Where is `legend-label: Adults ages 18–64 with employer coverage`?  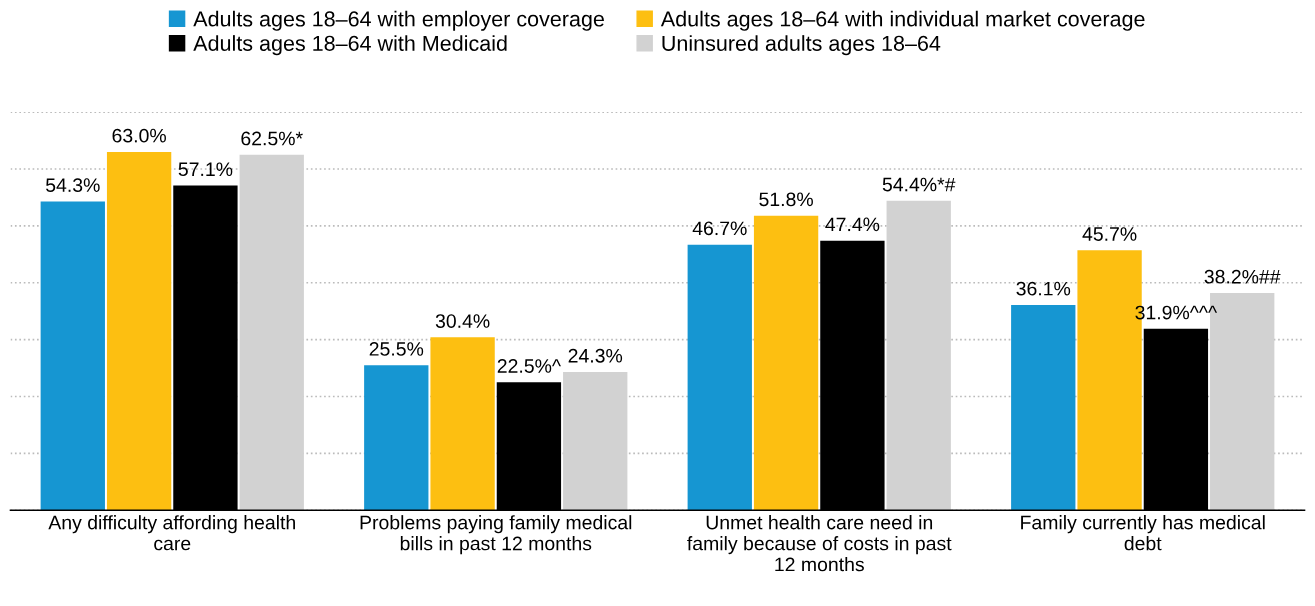
legend-label: Adults ages 18–64 with employer coverage is located at coordinates (398, 20).